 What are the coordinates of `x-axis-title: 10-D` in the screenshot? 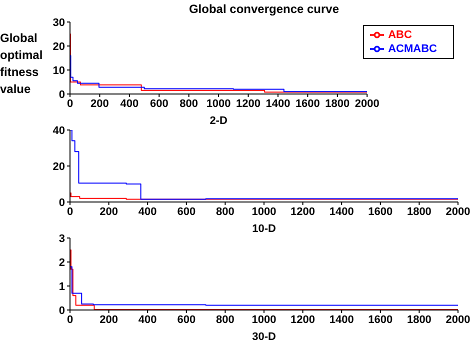 It's located at (264, 229).